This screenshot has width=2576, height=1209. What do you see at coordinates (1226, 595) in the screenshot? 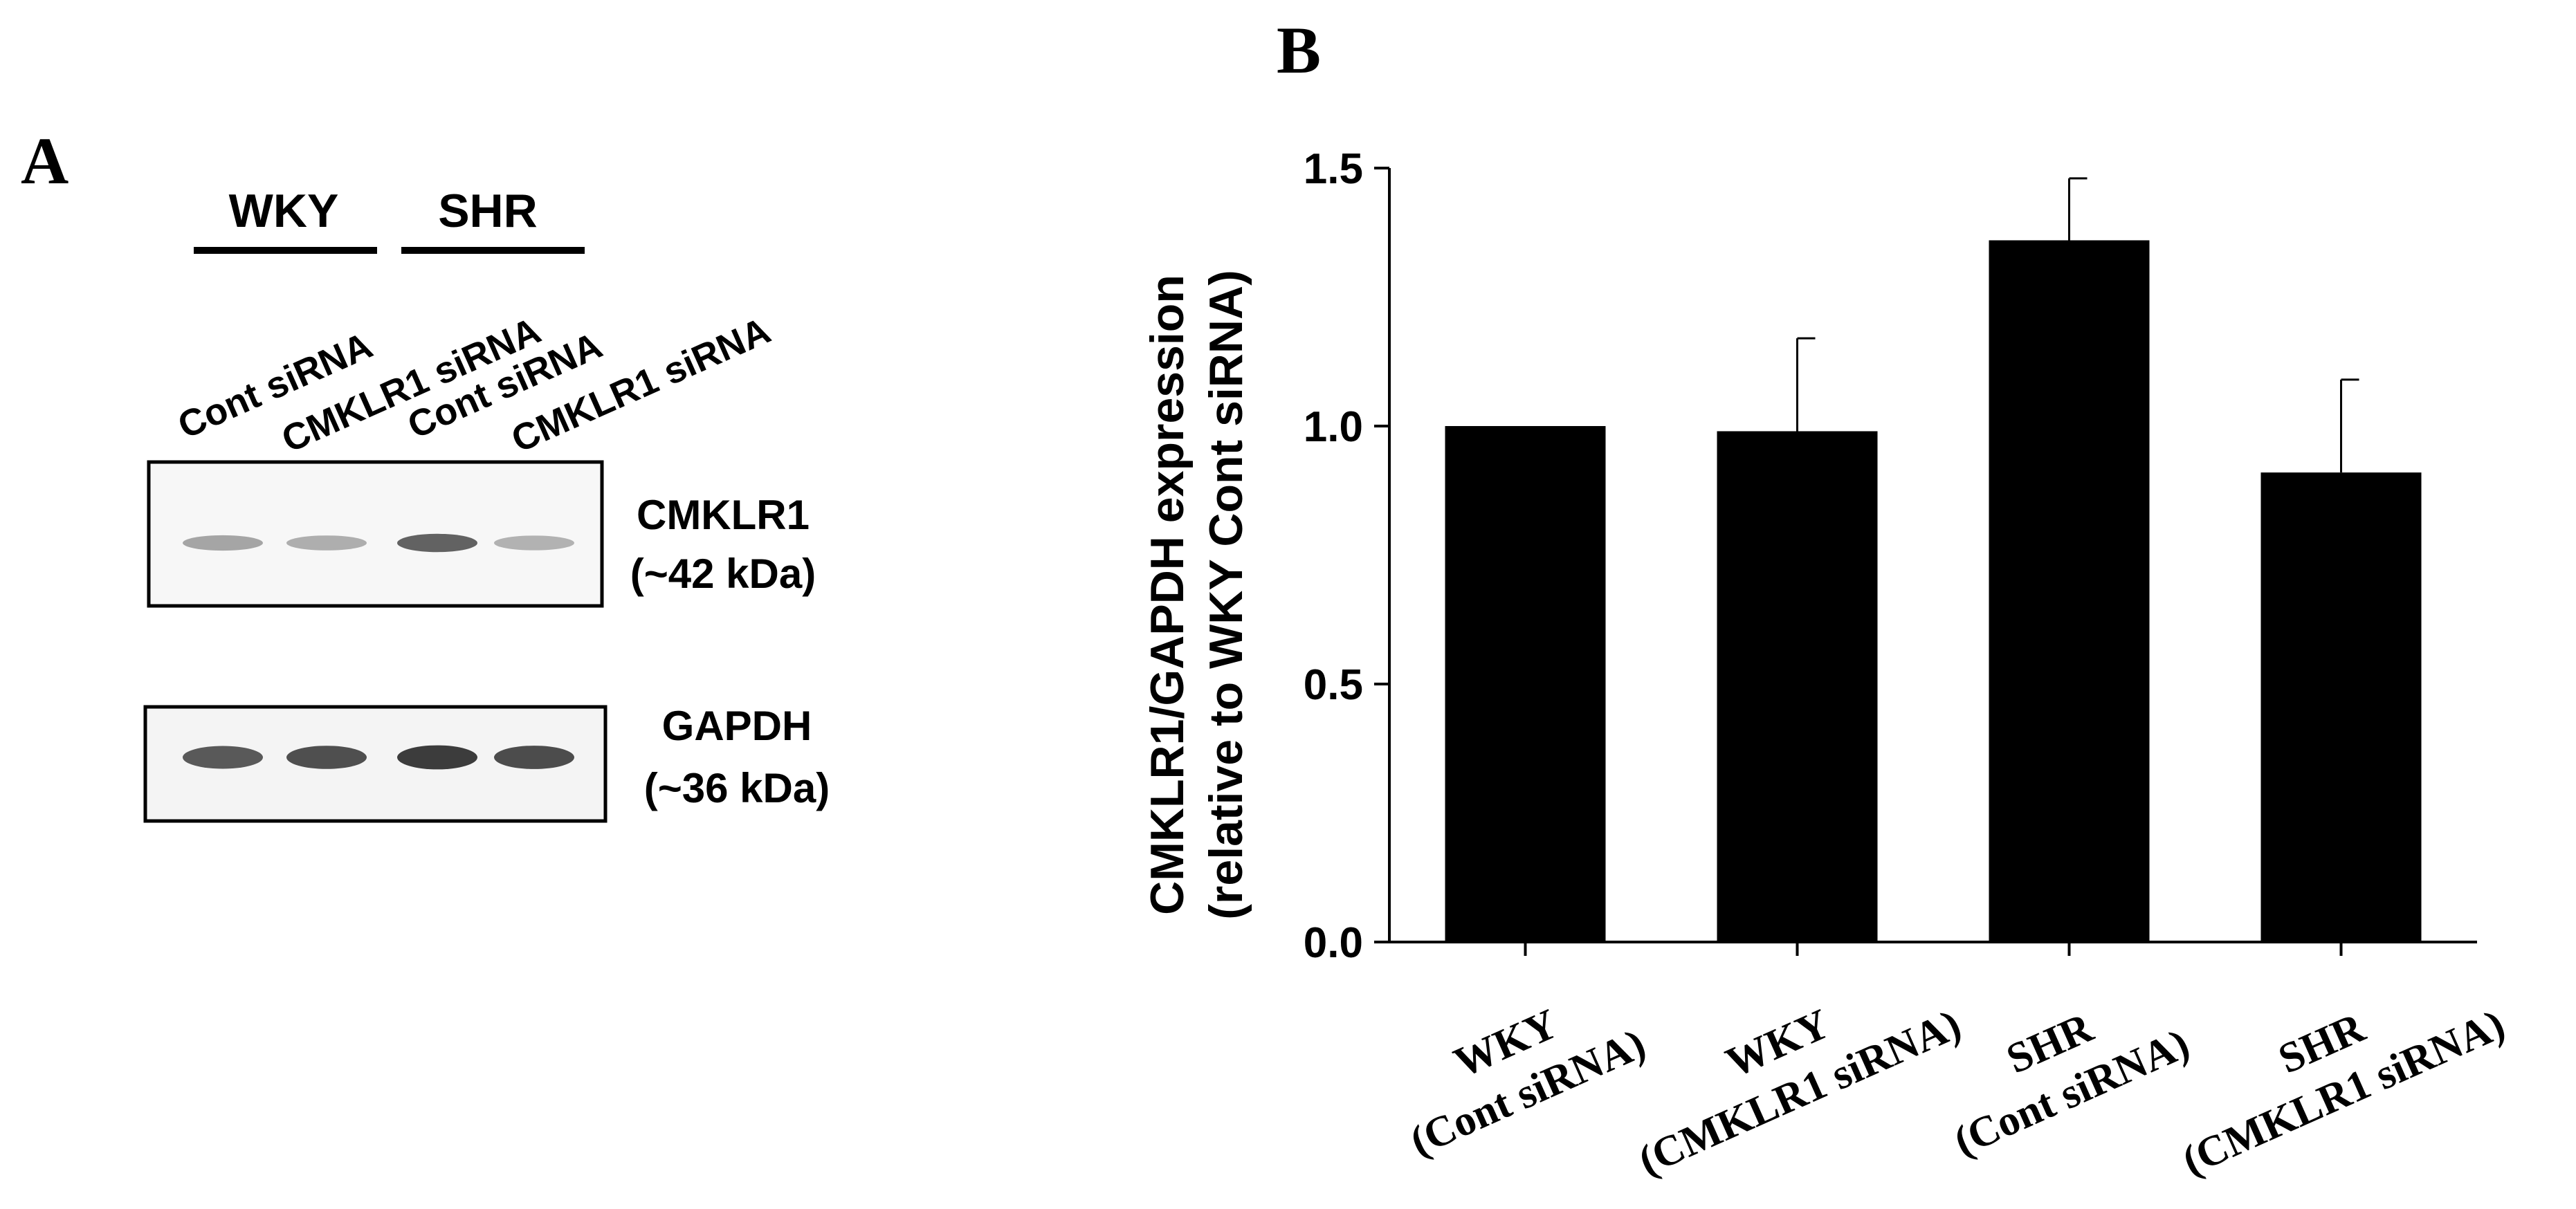
I see `y-axis-title-line-2: (relative to WKY Cont siRNA)` at bounding box center [1226, 595].